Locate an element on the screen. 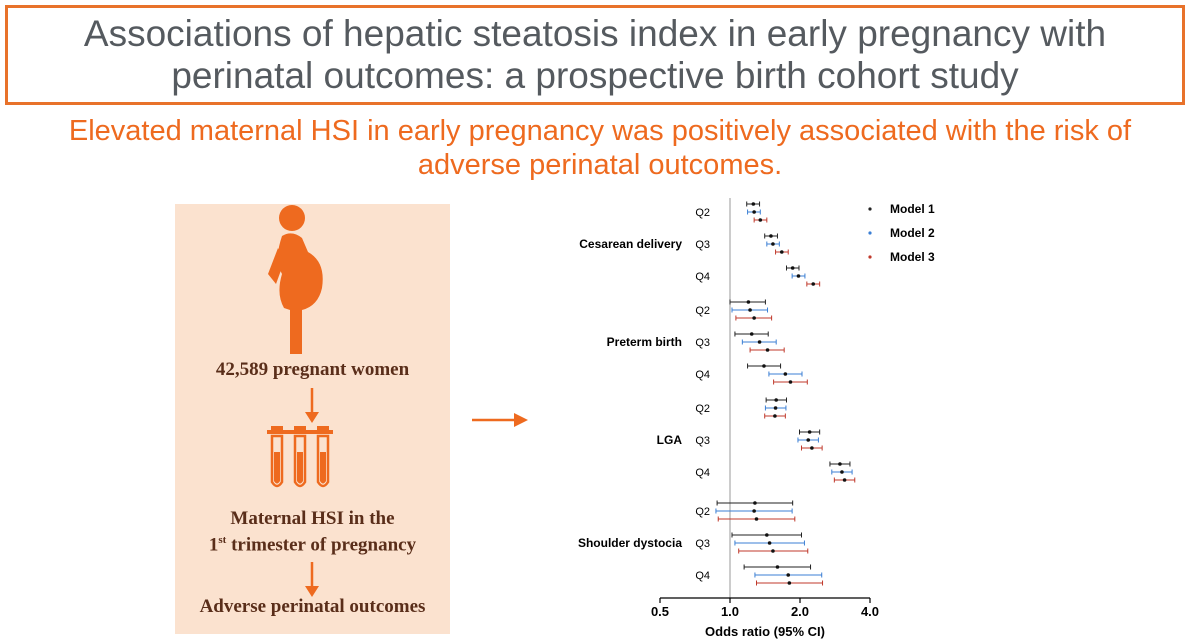  pregnant-woman-icon is located at coordinates (295, 279).